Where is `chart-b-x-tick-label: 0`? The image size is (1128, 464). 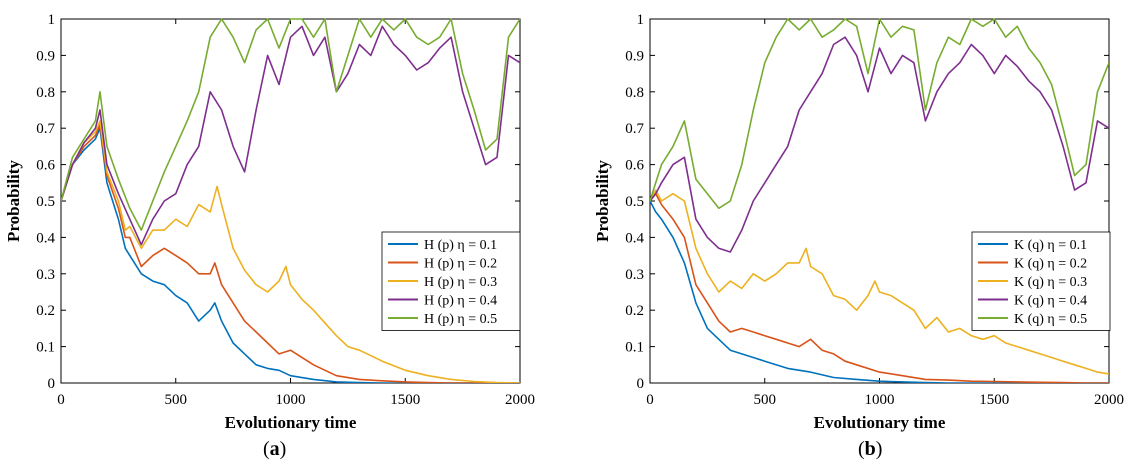
chart-b-x-tick-label: 0 is located at coordinates (650, 400).